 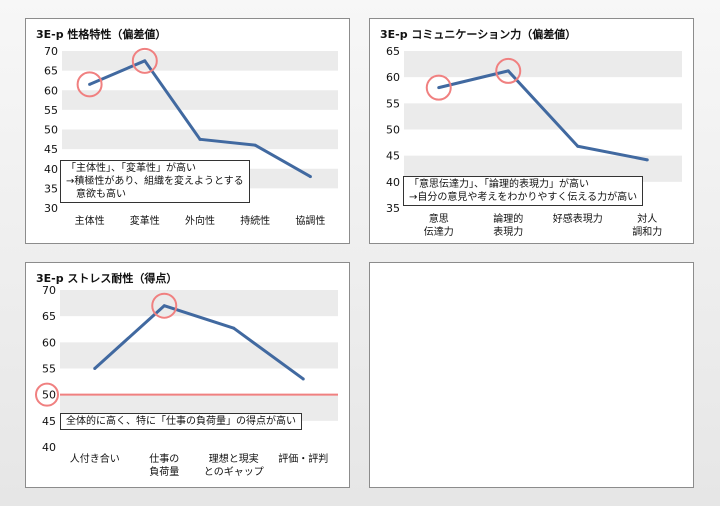 What do you see at coordinates (508, 218) in the screenshot?
I see `x-tick-label: 論理的` at bounding box center [508, 218].